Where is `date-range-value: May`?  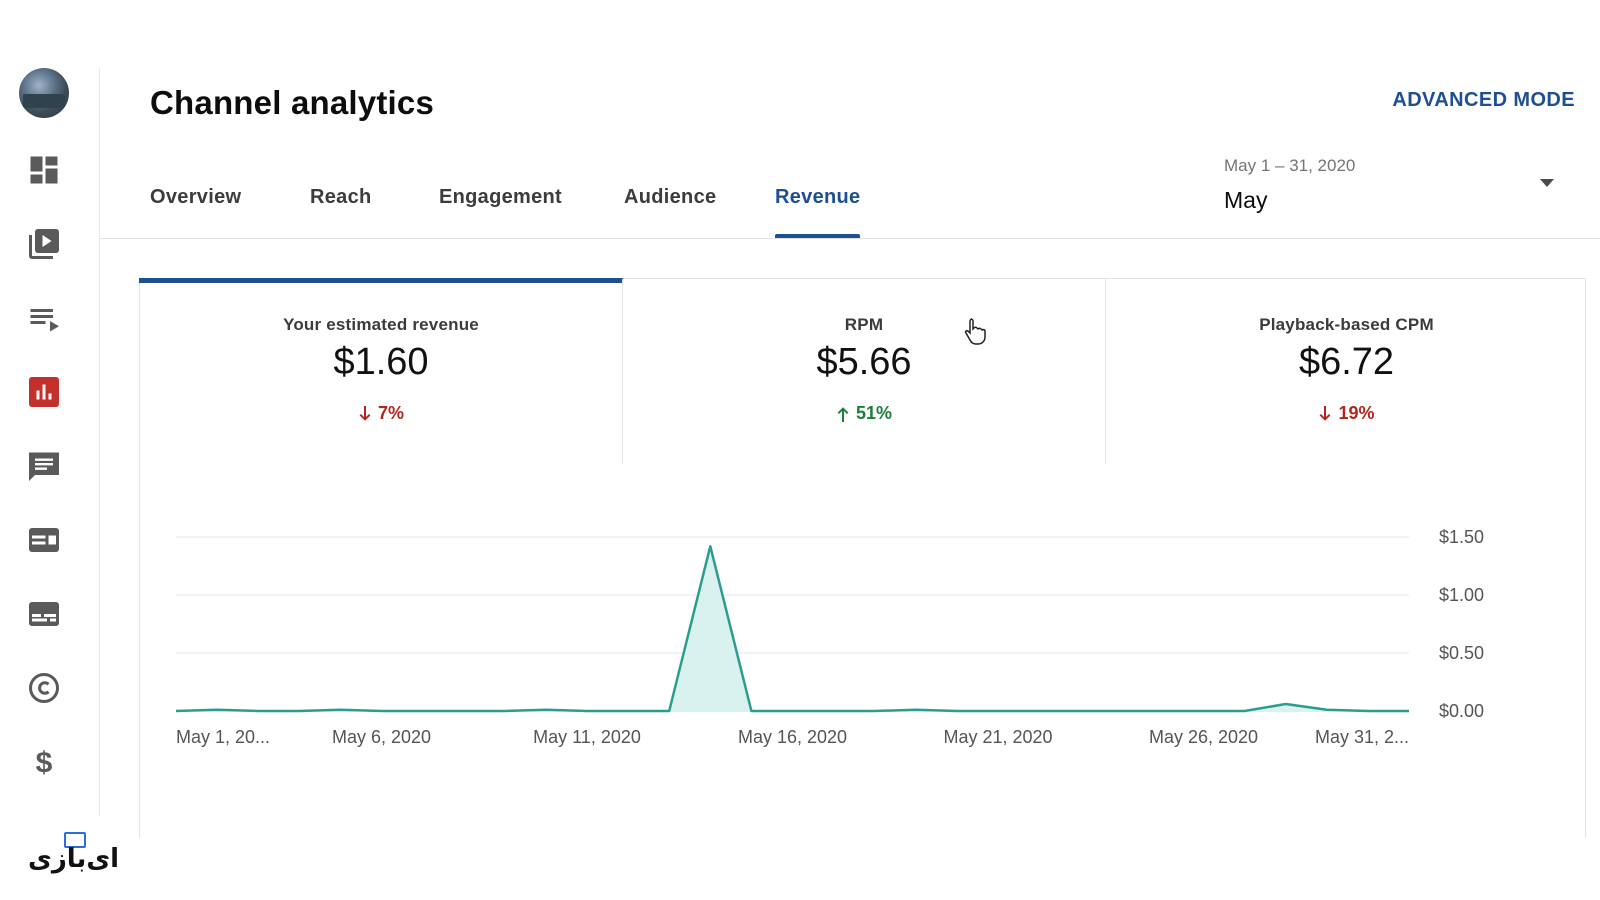
date-range-value: May is located at coordinates (1246, 200).